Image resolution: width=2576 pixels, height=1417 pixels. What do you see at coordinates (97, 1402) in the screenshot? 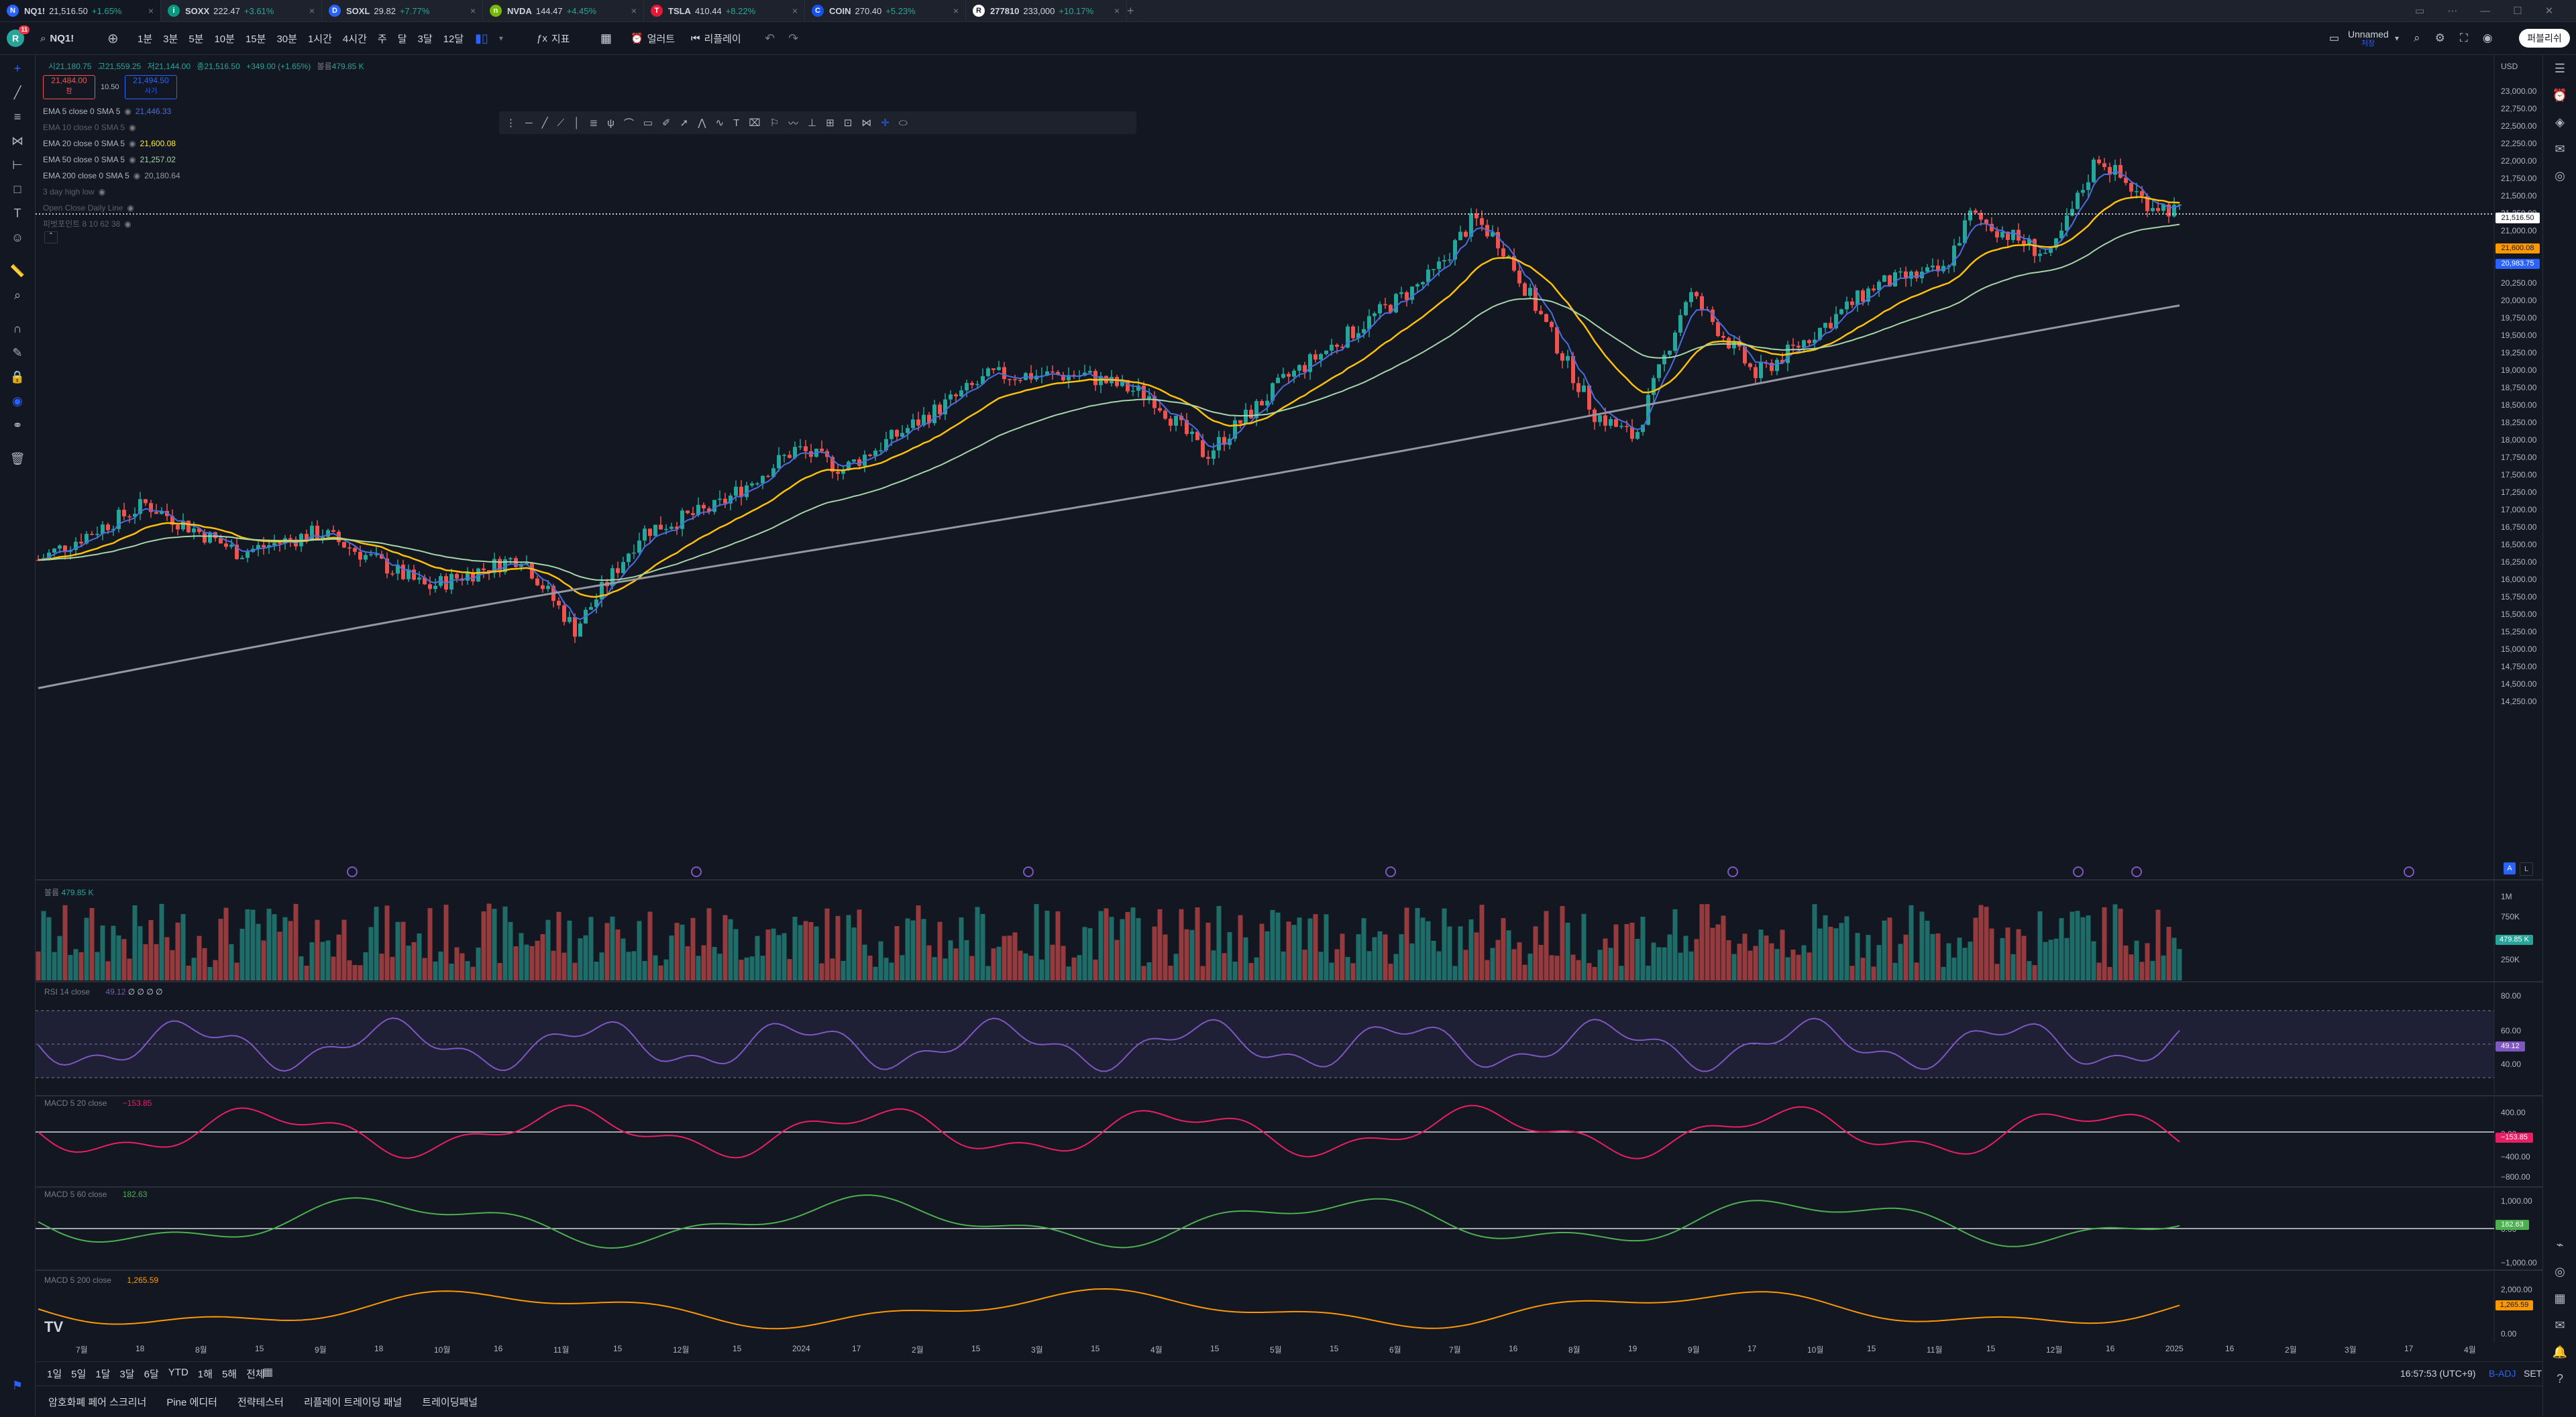
I see `bottom-tab-0: 암호화폐 페어 스크리너` at bounding box center [97, 1402].